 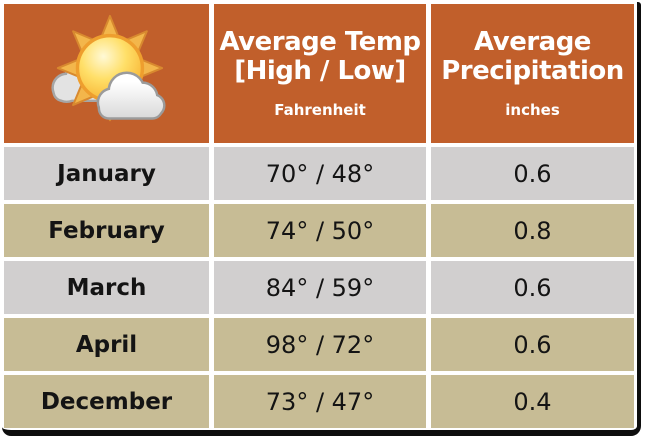 I want to click on precip-header-cell: Average Precipitation inches, so click(x=532, y=73).